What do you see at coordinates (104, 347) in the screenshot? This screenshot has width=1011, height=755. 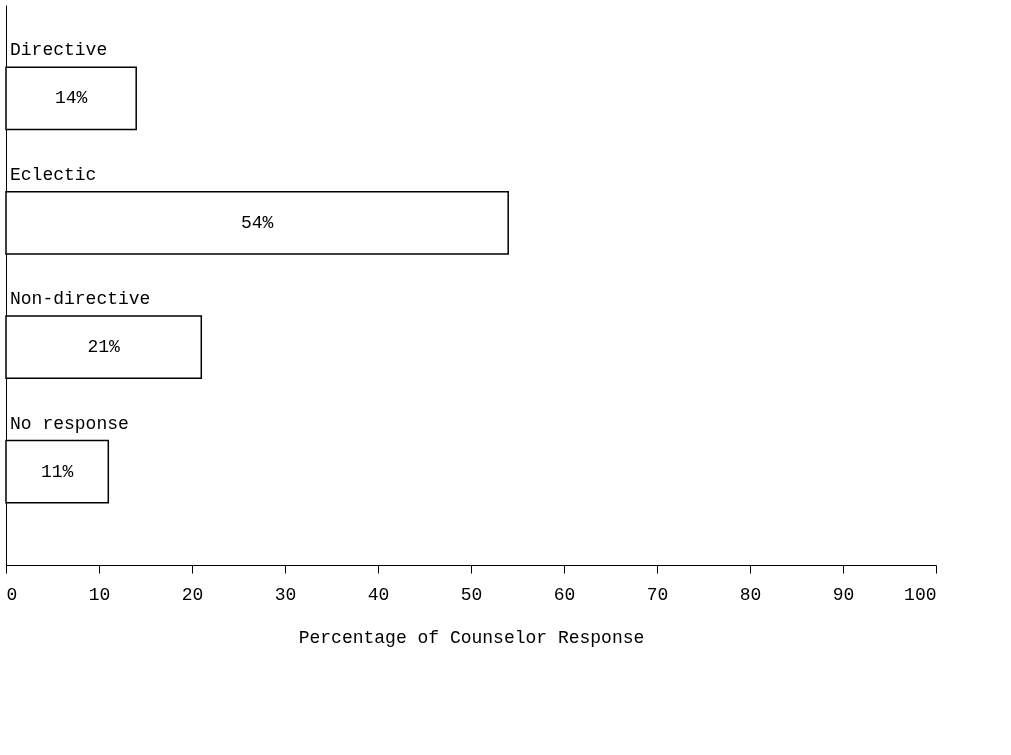 I see `data-label: 21%` at bounding box center [104, 347].